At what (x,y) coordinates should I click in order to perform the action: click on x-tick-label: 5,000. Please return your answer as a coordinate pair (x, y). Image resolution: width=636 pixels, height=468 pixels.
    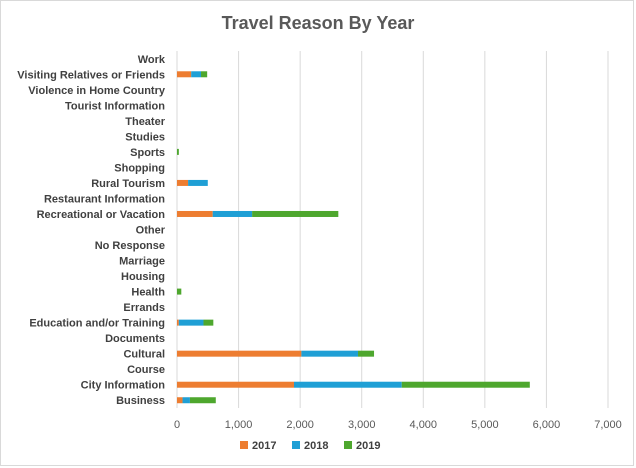
    Looking at the image, I should click on (485, 425).